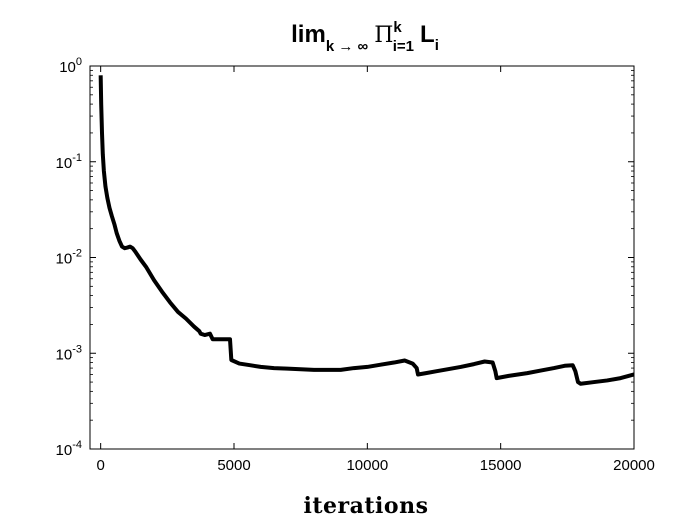 This screenshot has height=525, width=700. I want to click on title-term: L, so click(427, 34).